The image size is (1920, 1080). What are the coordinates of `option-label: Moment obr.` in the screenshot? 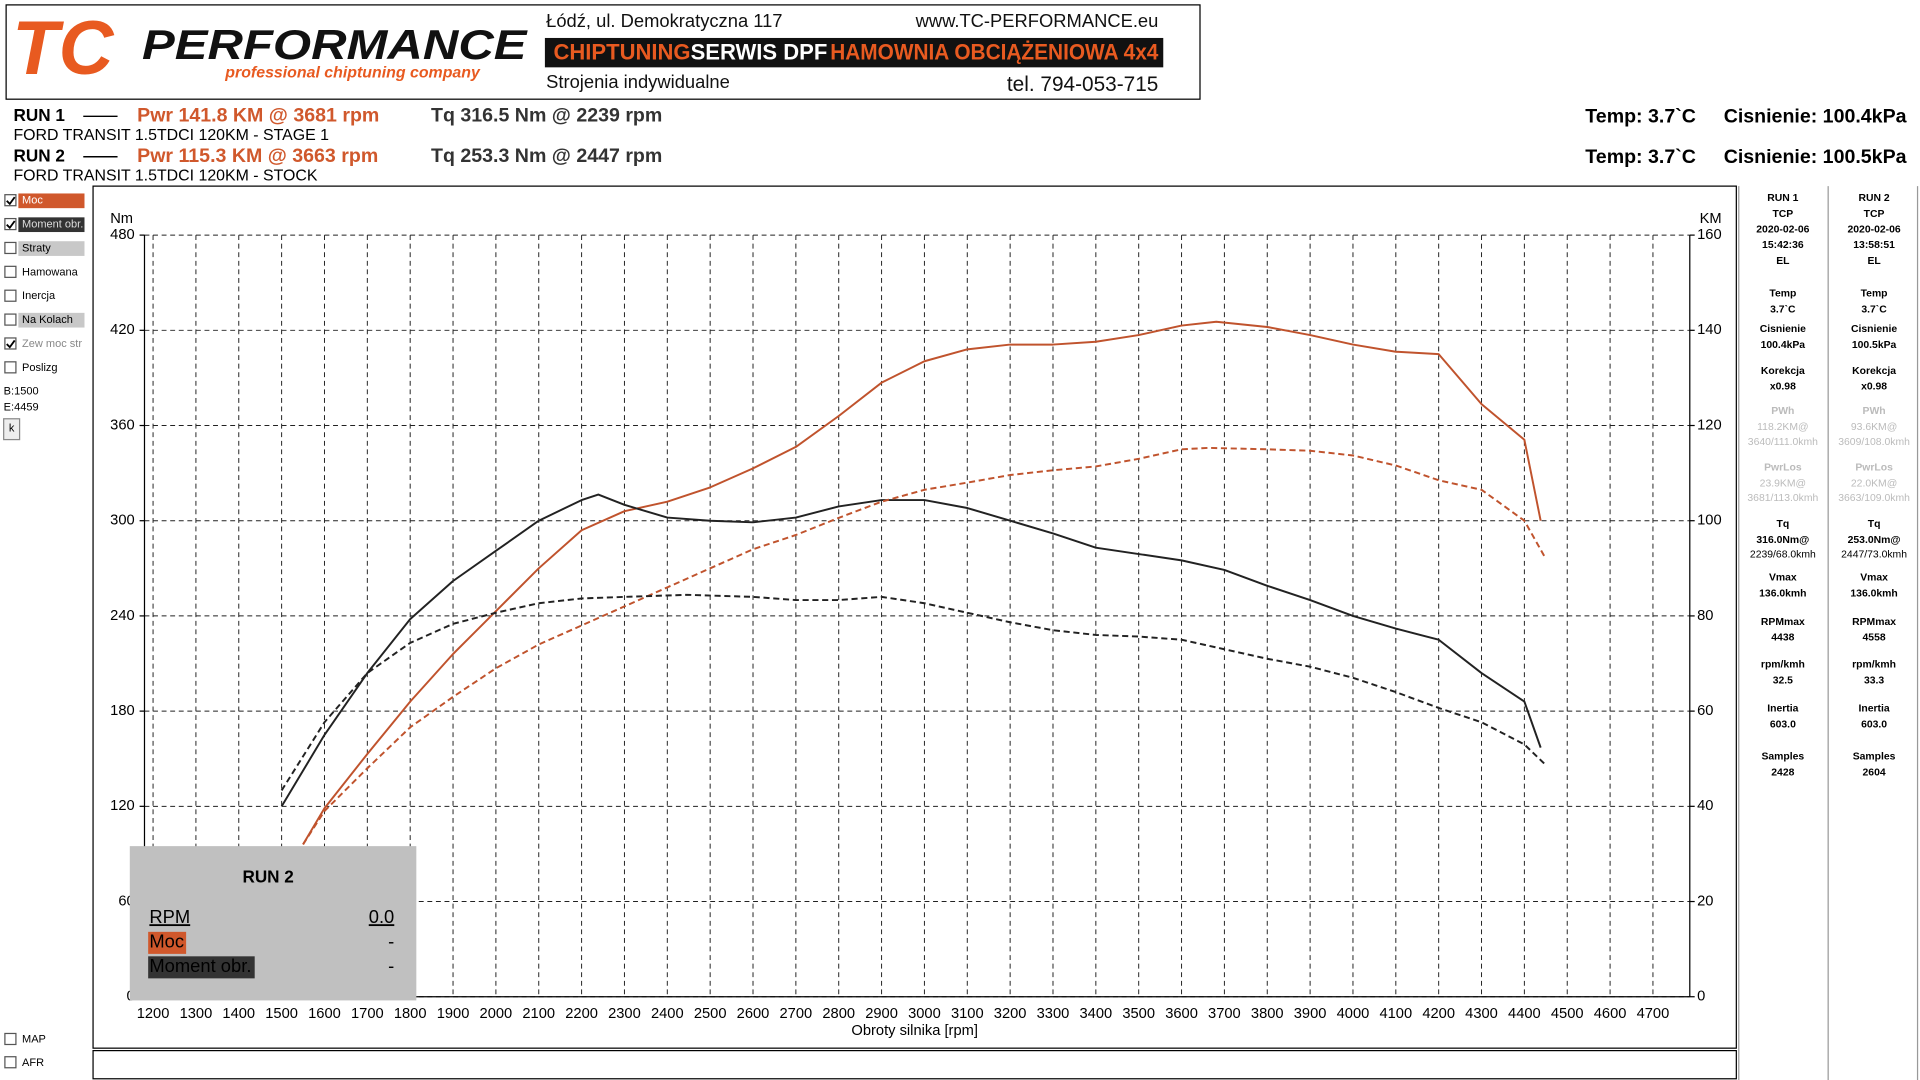 It's located at (52, 225).